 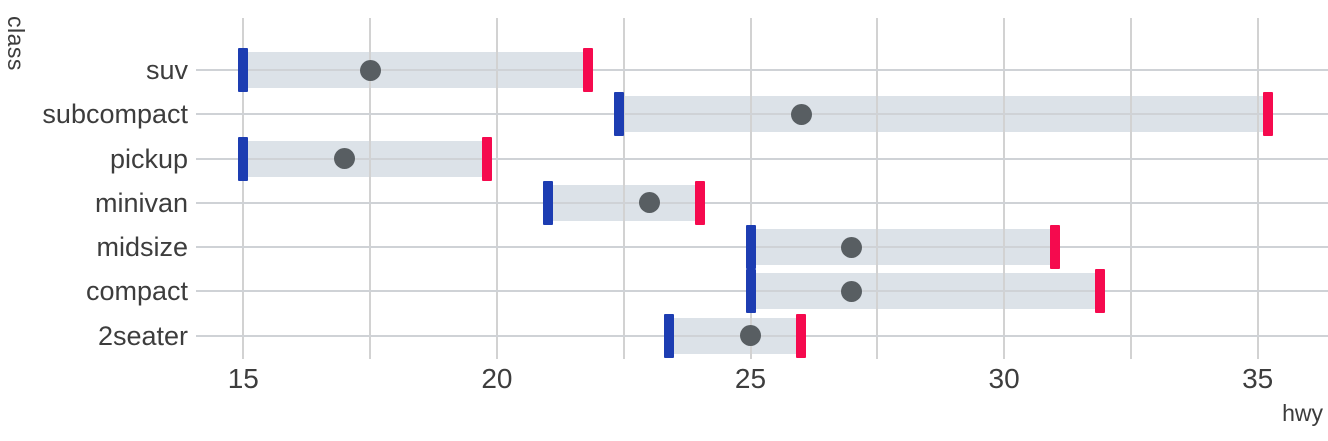 I want to click on x-tick-label: 15, so click(x=243, y=378).